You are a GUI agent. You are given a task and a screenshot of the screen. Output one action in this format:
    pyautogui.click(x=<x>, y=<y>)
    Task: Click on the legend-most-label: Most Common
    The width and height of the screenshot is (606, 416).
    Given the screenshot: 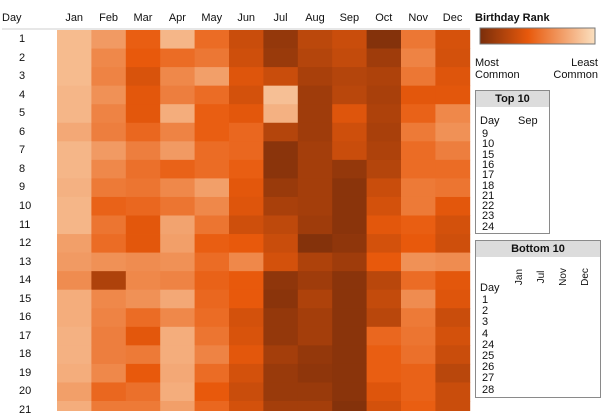 What is the action you would take?
    pyautogui.click(x=497, y=69)
    